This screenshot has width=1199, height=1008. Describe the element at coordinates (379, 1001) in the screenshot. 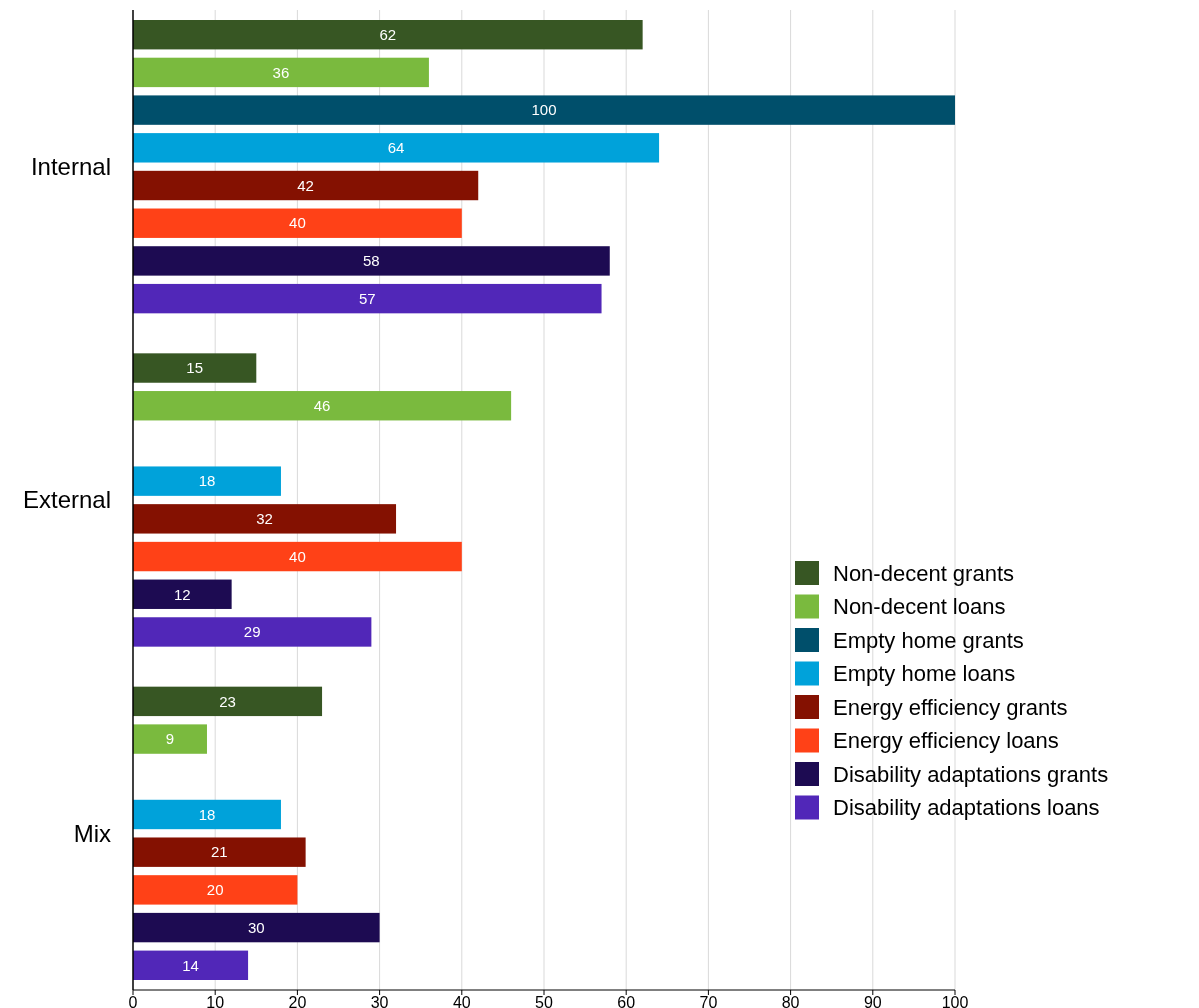

I see `x-tick-label: 30` at that location.